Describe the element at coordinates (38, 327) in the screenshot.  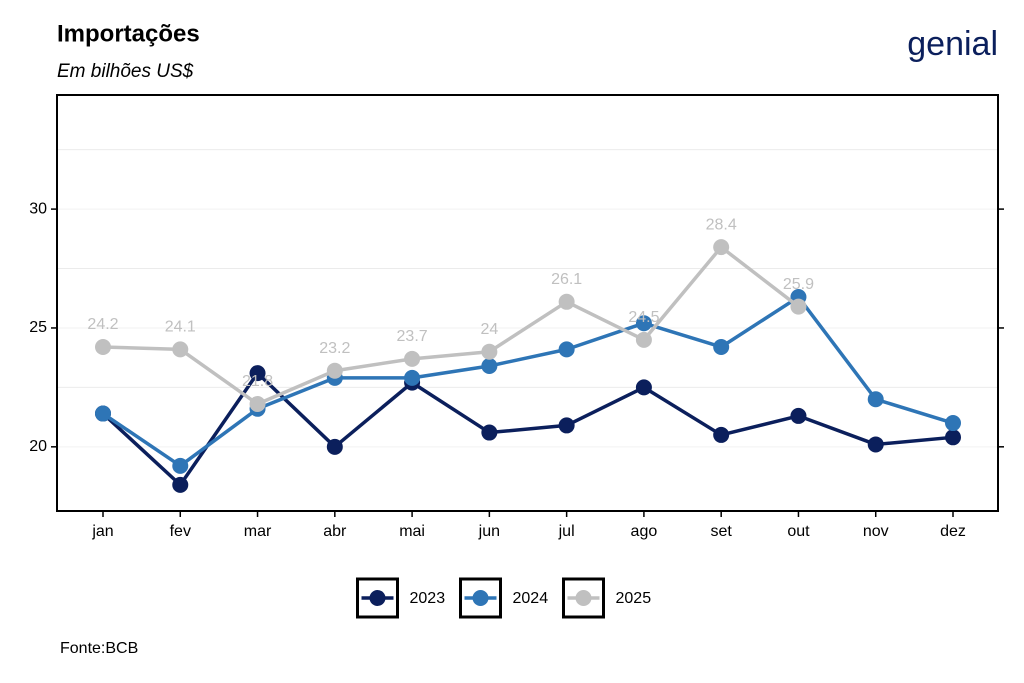
I see `y-tick-label: 25` at that location.